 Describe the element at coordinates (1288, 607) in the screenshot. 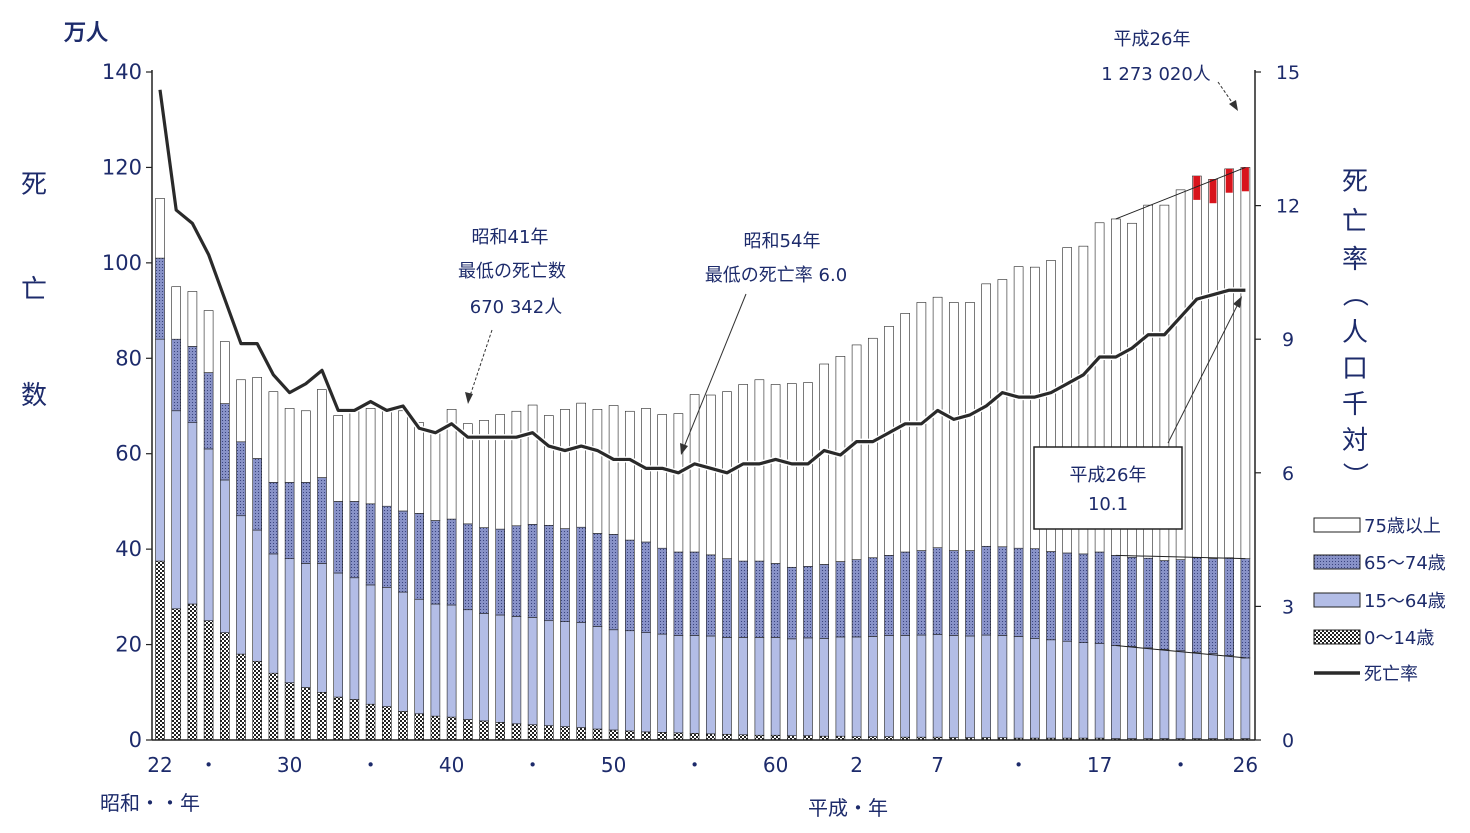

I see `right-tick-label: 3` at that location.